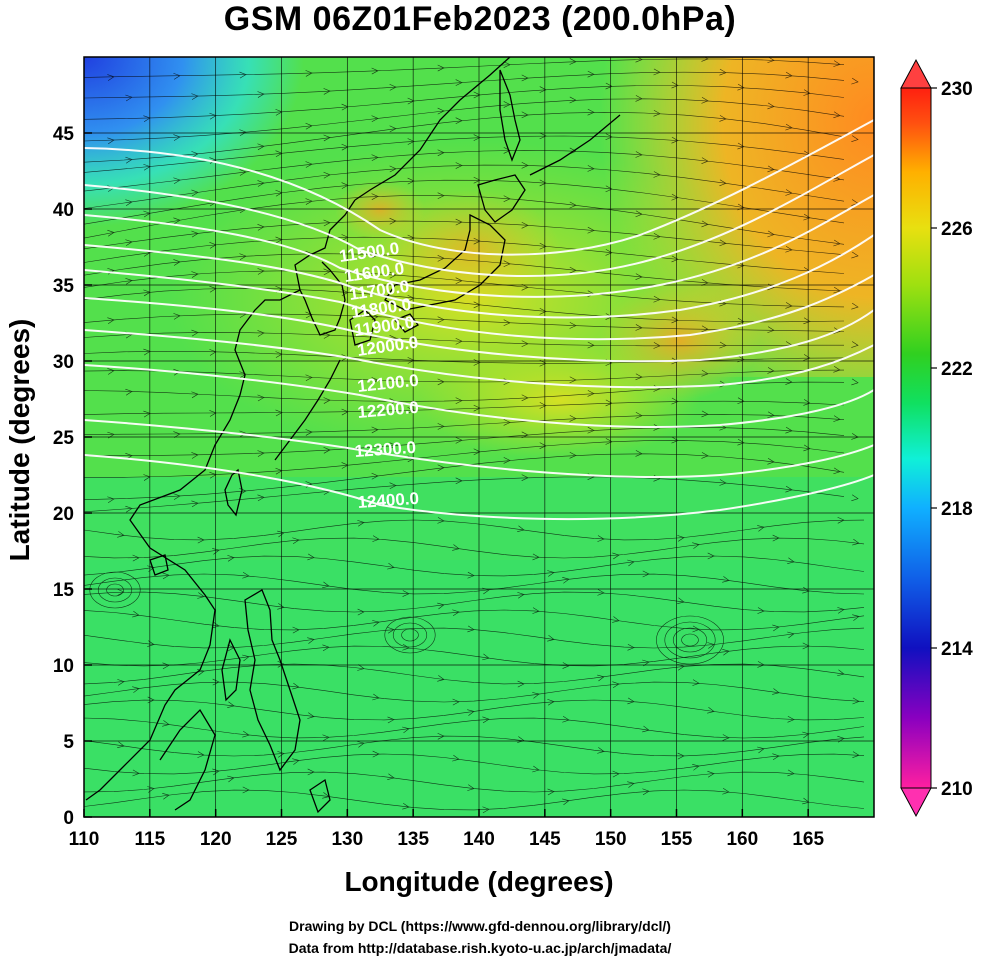 The width and height of the screenshot is (982, 962). What do you see at coordinates (115, 590) in the screenshot?
I see `vortex-streamline` at bounding box center [115, 590].